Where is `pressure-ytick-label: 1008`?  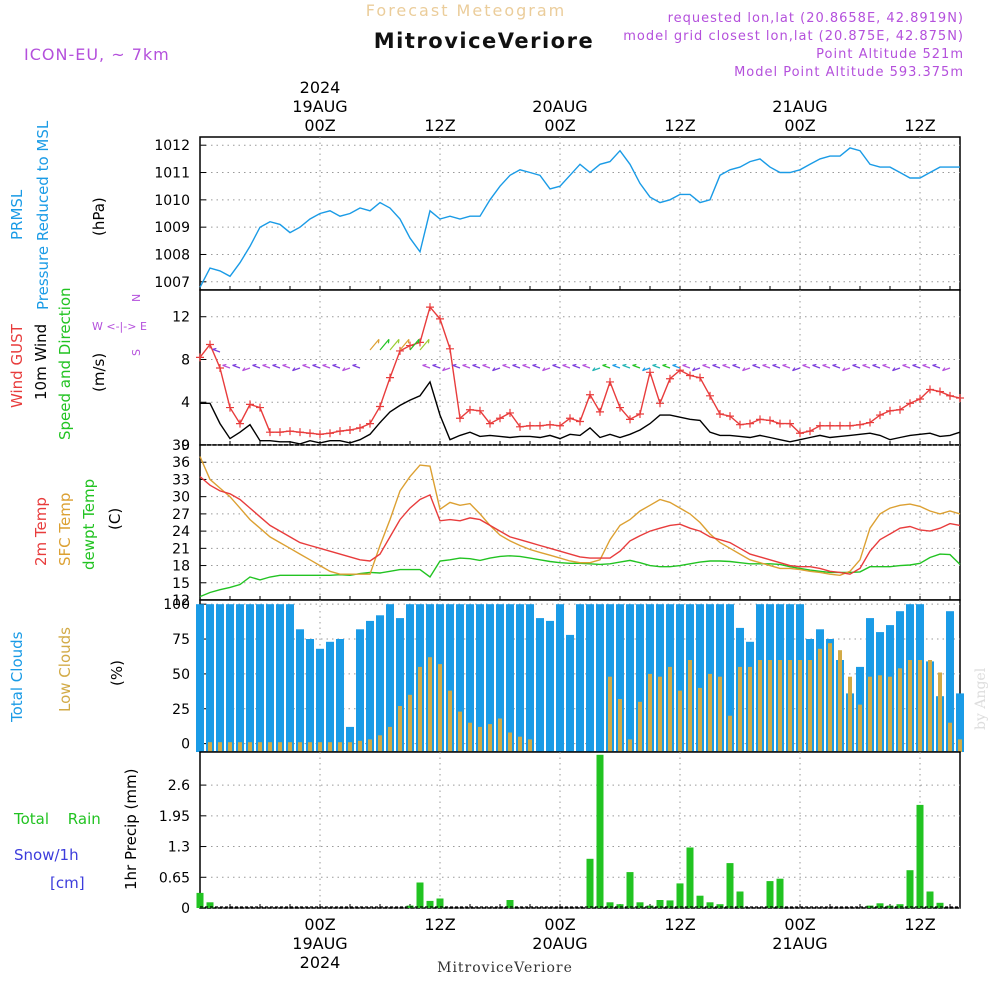 pressure-ytick-label: 1008 is located at coordinates (172, 255).